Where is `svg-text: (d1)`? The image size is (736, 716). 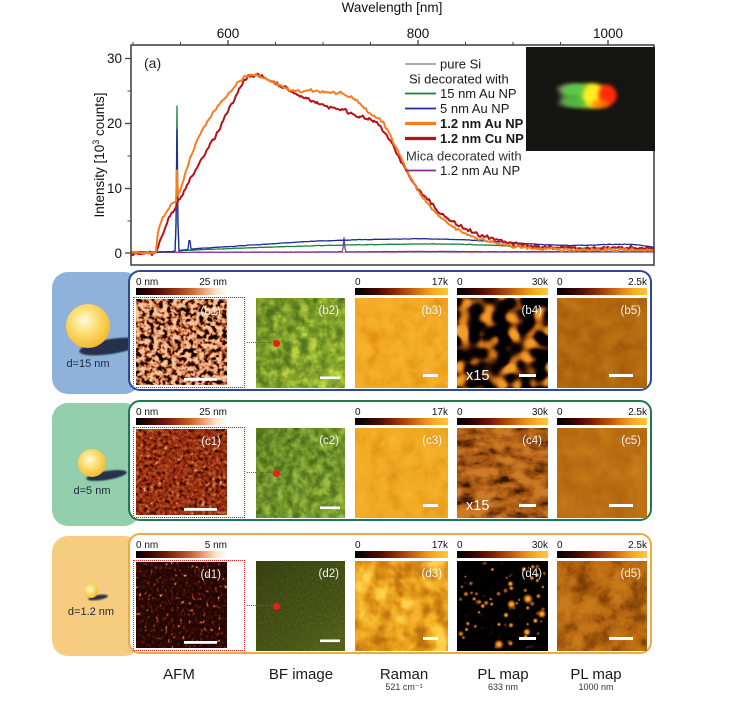
svg-text: (d1) is located at coordinates (211, 575).